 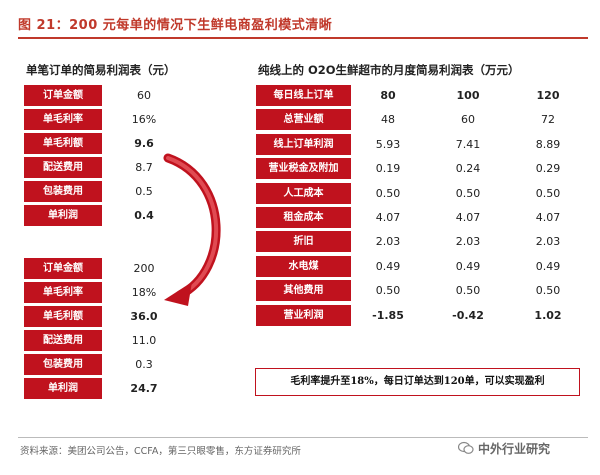 What do you see at coordinates (114, 191) in the screenshot?
I see `table-row: 包装费用 0.5` at bounding box center [114, 191].